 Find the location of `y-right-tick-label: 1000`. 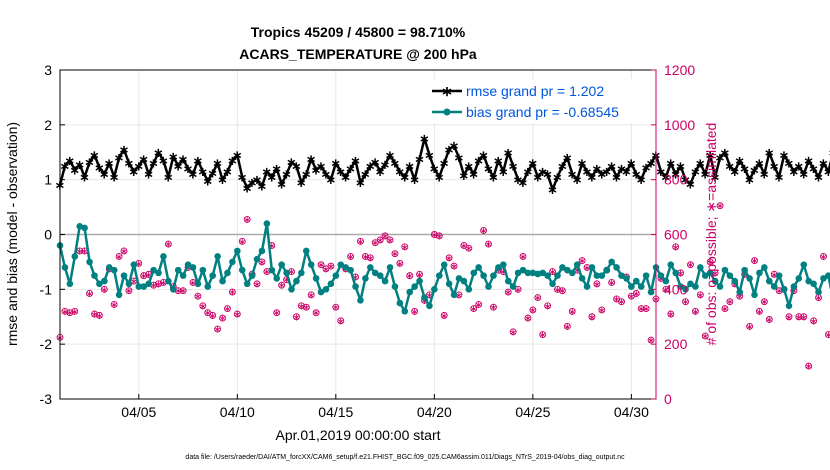

y-right-tick-label: 1000 is located at coordinates (679, 125).